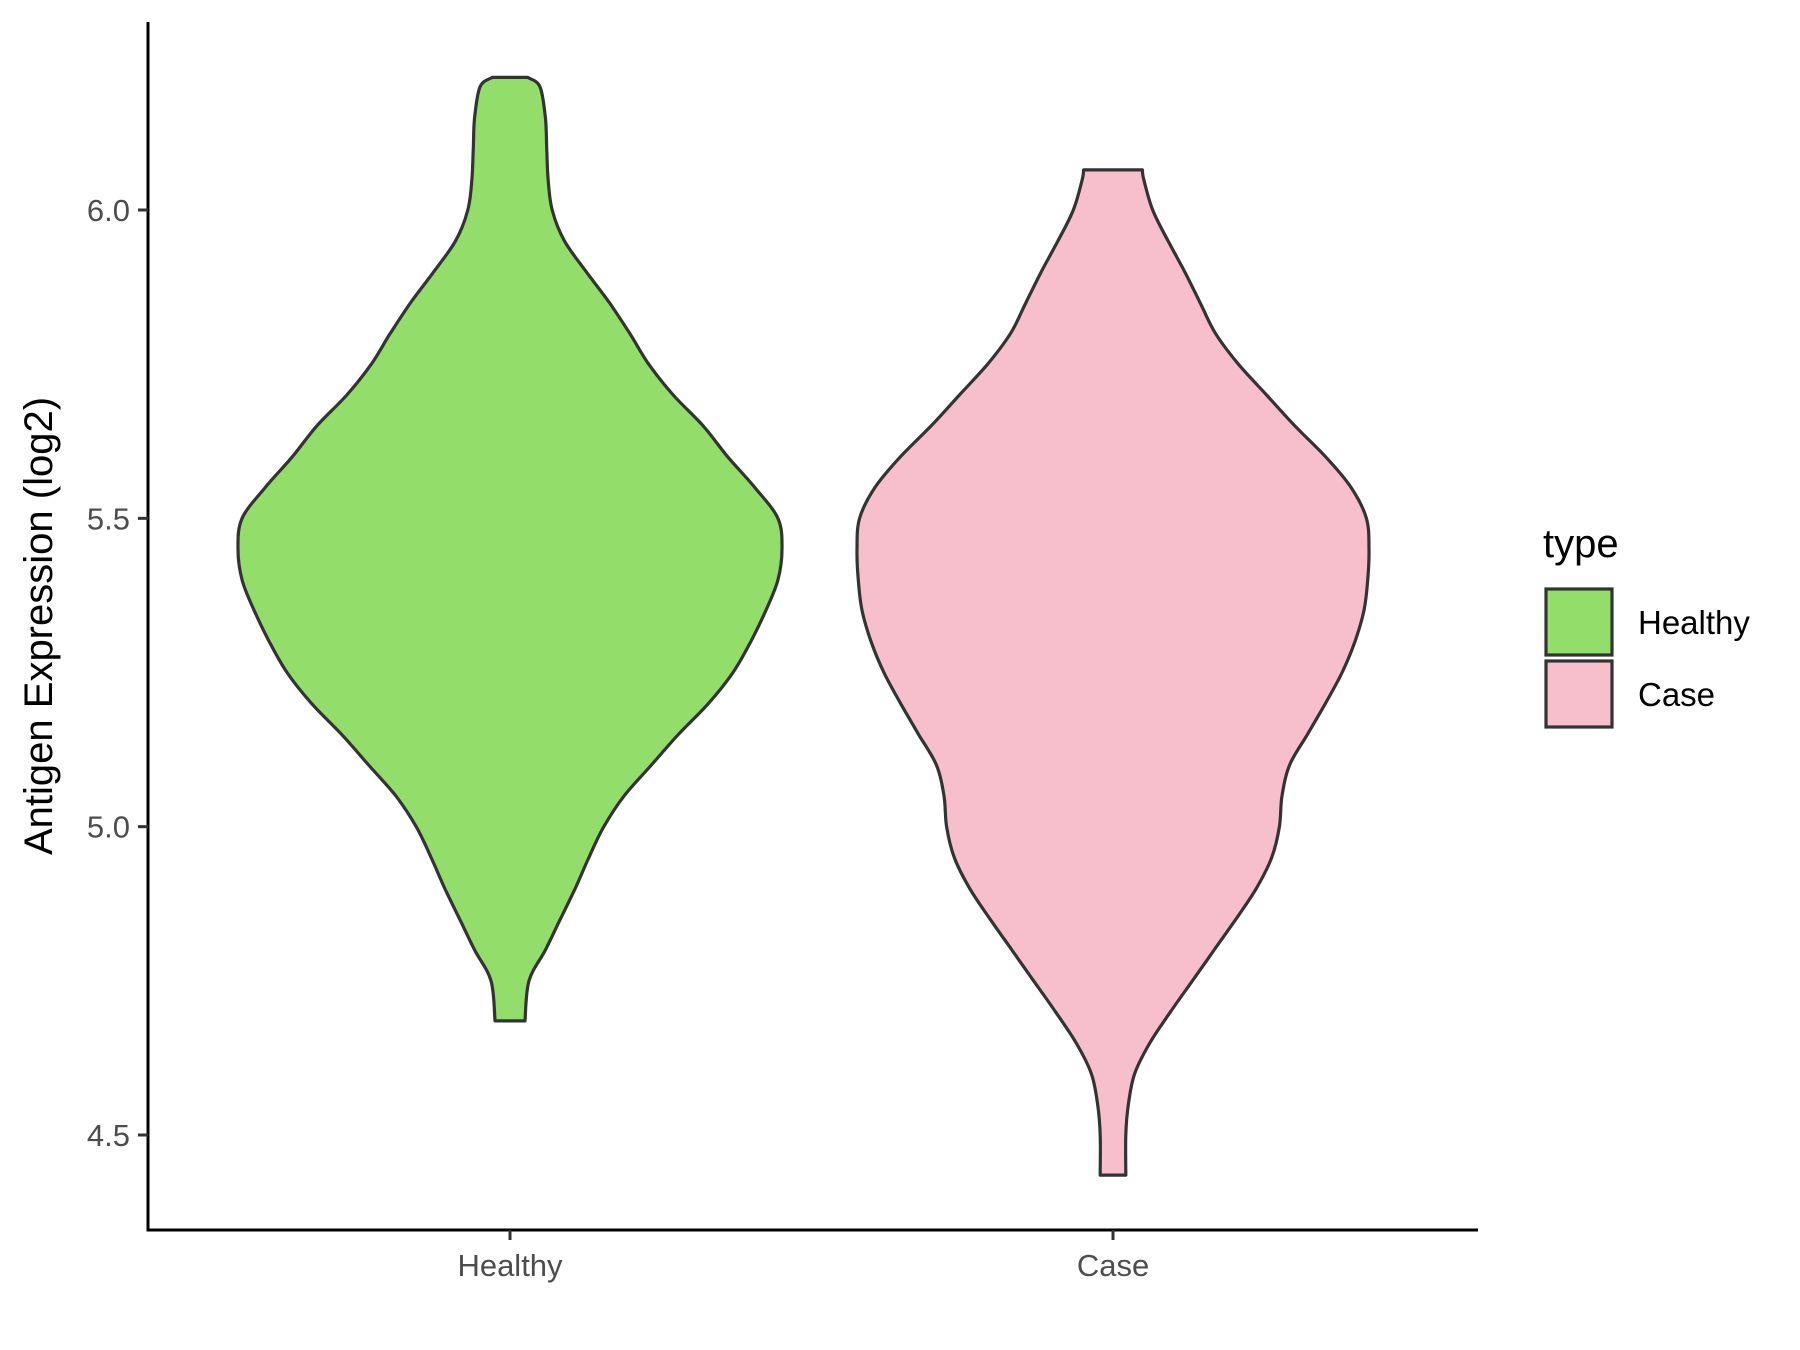 The width and height of the screenshot is (1800, 1350). What do you see at coordinates (108, 827) in the screenshot?
I see `y-tick-label: 5.0` at bounding box center [108, 827].